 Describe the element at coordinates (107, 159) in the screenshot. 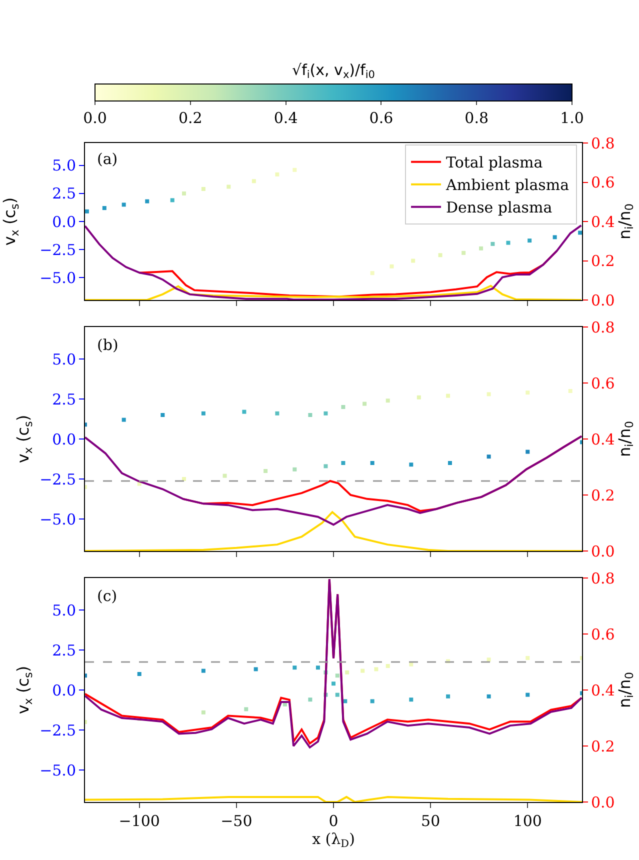

I see `annotation: (a)` at that location.